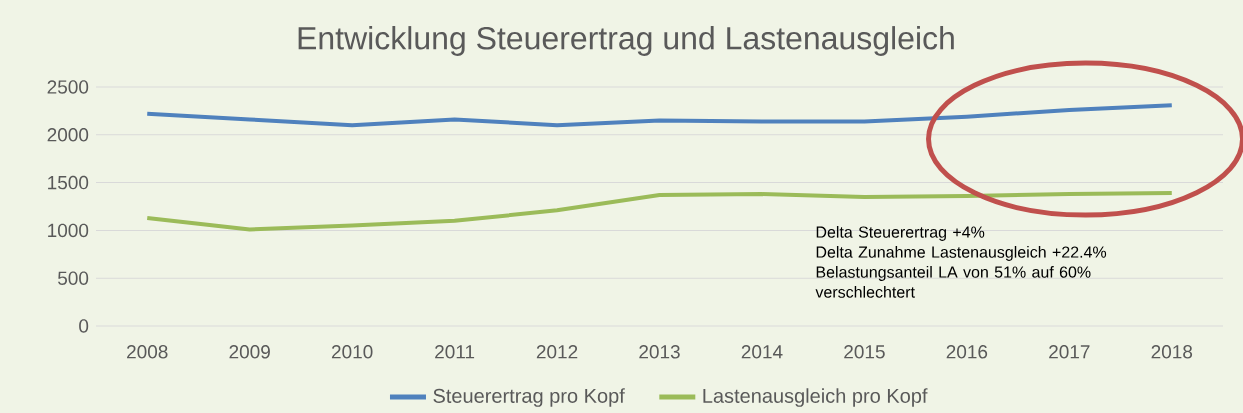 Image resolution: width=1243 pixels, height=413 pixels. What do you see at coordinates (967, 352) in the screenshot?
I see `x-tick-label: 2016` at bounding box center [967, 352].